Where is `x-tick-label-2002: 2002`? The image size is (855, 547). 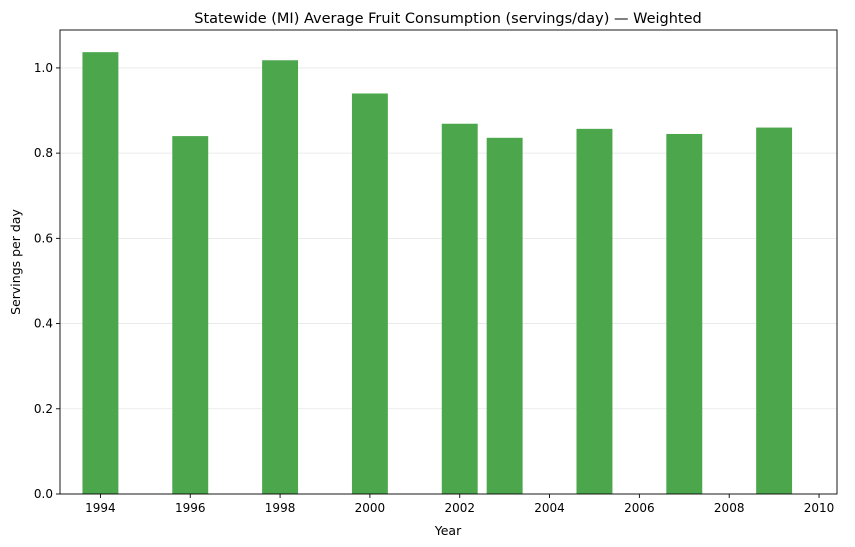
x-tick-label-2002: 2002 is located at coordinates (459, 508).